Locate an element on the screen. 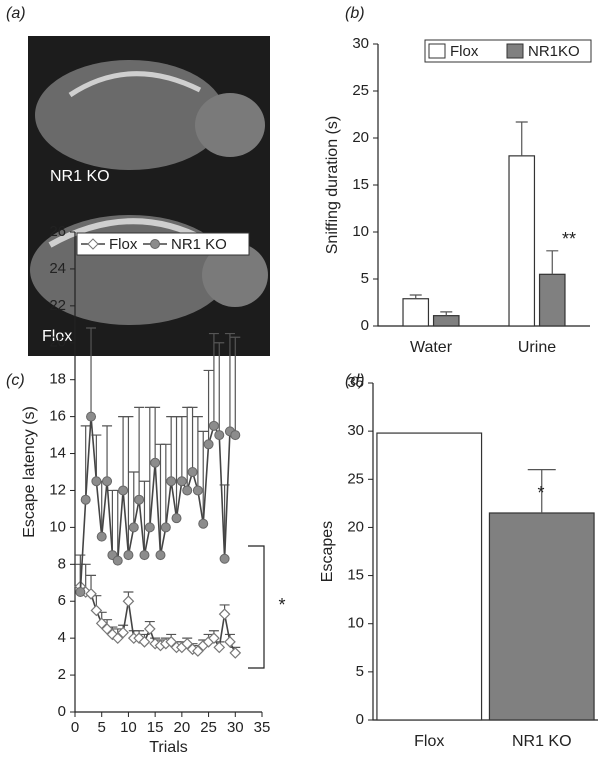  y-axis-label: Escapes is located at coordinates (327, 551).